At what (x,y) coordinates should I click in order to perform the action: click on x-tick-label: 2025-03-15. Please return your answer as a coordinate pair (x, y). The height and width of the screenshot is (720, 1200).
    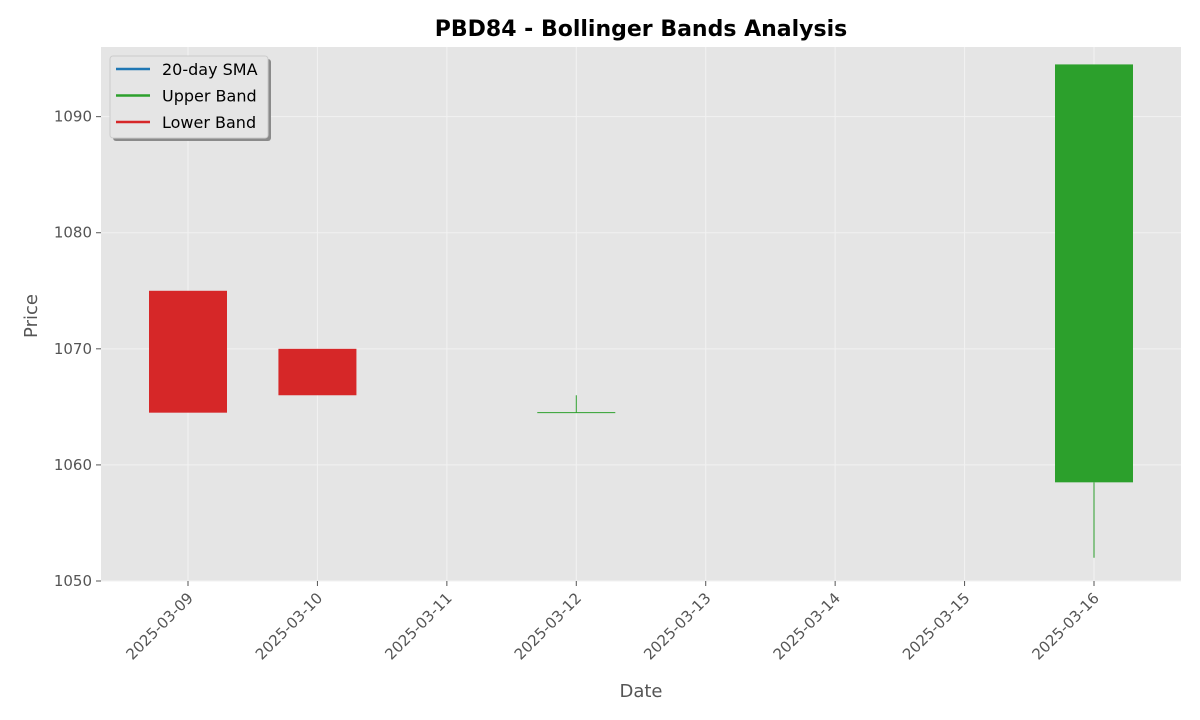
    Looking at the image, I should click on (936, 626).